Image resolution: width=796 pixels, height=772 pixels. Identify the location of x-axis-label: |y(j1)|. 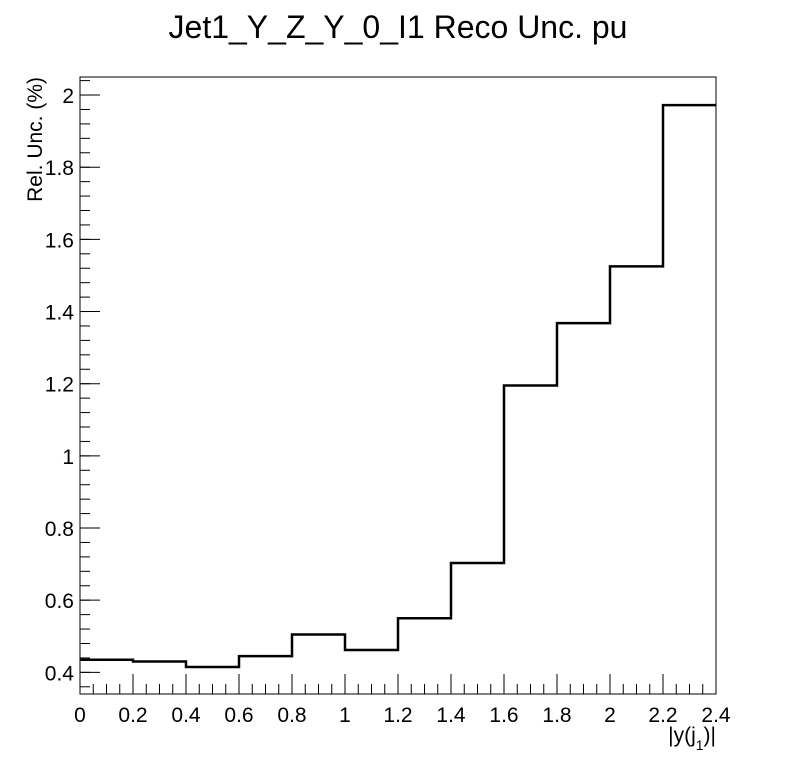
(692, 738).